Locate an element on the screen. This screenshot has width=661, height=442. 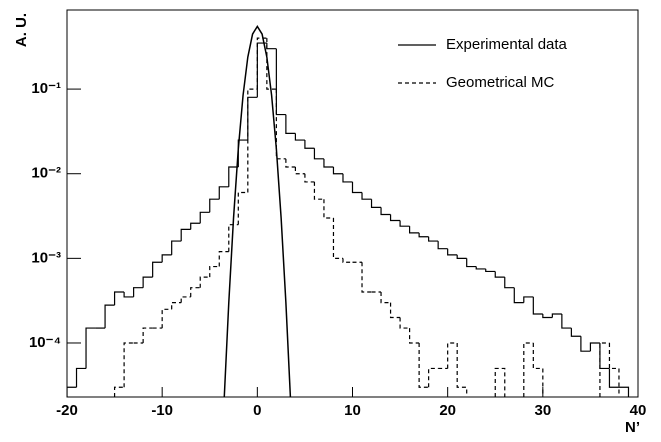
legend-label: Experimental data is located at coordinates (507, 44).